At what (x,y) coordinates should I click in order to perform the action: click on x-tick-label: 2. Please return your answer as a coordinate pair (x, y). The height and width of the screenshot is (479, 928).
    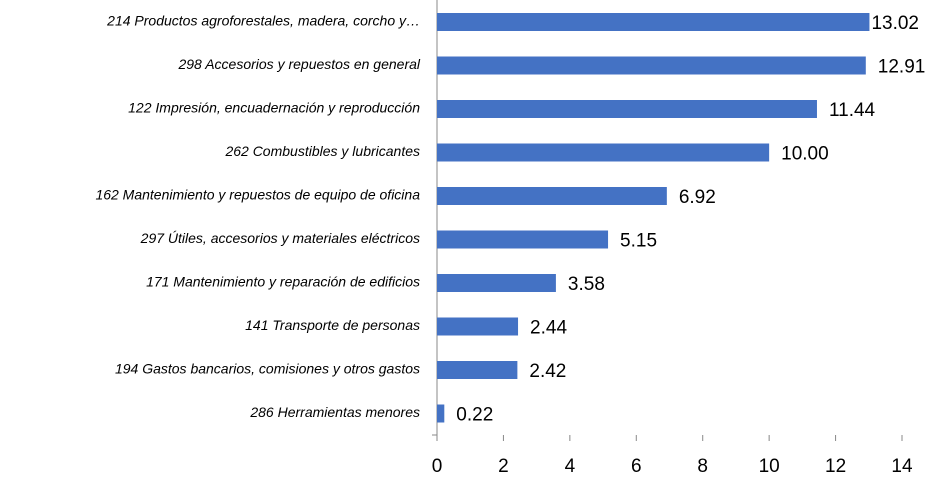
    Looking at the image, I should click on (503, 466).